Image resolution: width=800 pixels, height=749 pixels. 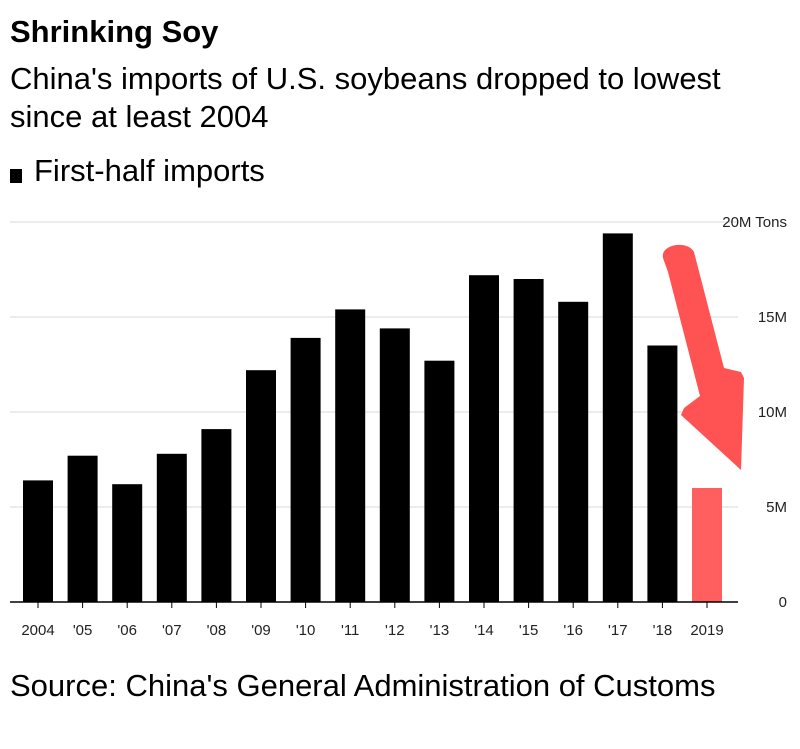 I want to click on x-tick-label: '06, so click(x=127, y=630).